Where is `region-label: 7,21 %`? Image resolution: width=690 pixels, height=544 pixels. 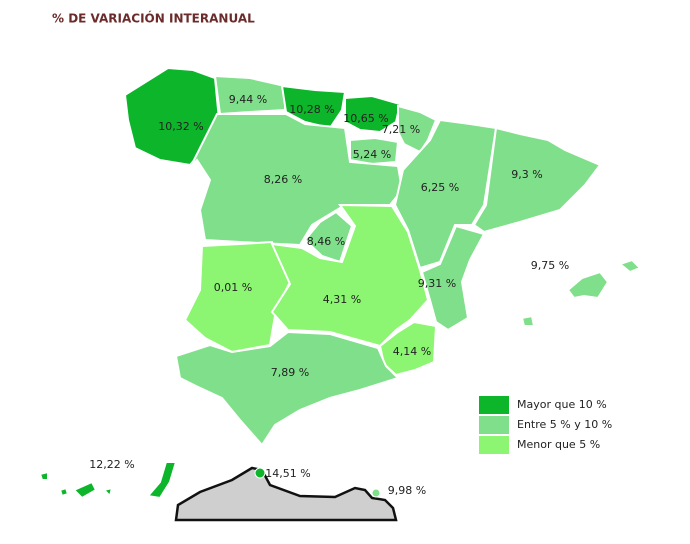
region-label: 7,21 % is located at coordinates (401, 129).